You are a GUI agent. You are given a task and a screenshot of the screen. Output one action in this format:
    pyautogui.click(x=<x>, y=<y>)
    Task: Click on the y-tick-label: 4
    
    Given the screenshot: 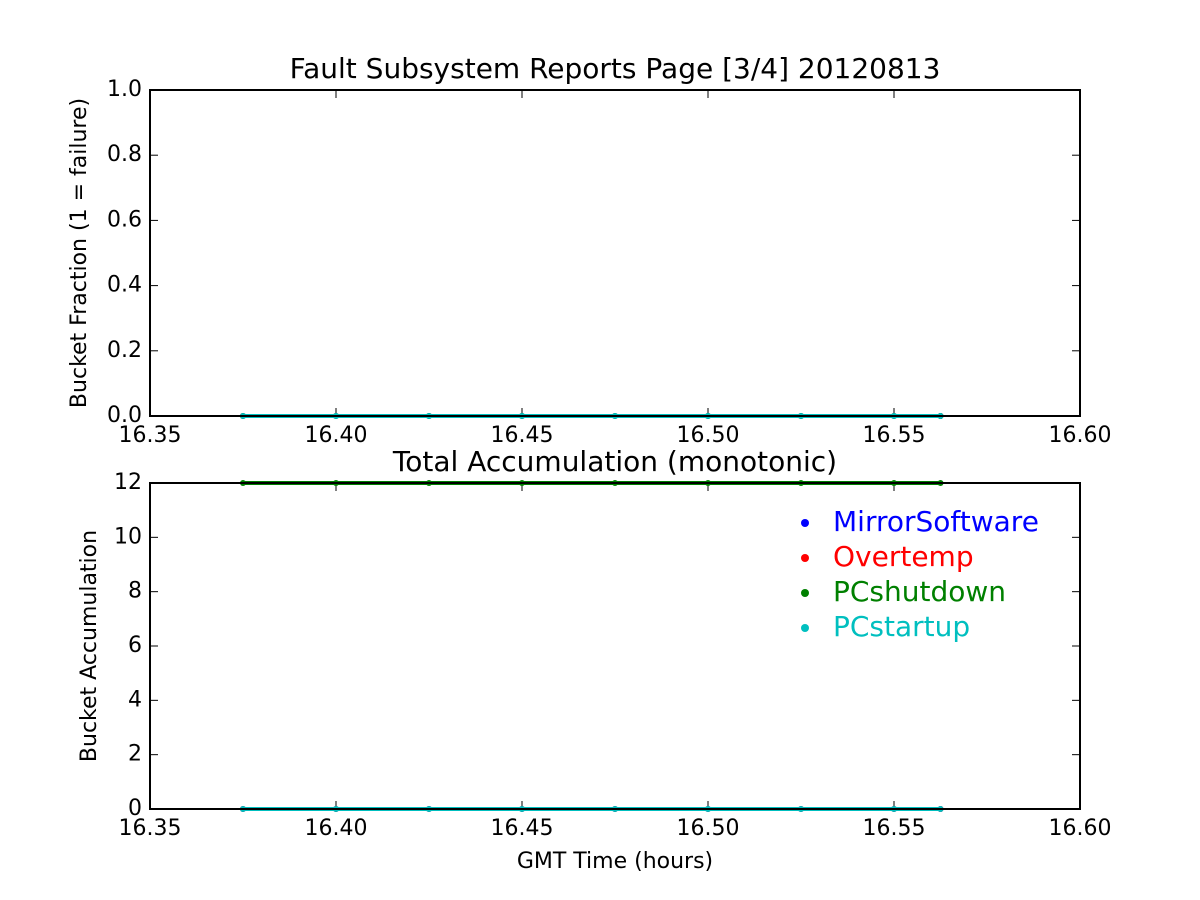 What is the action you would take?
    pyautogui.click(x=135, y=699)
    